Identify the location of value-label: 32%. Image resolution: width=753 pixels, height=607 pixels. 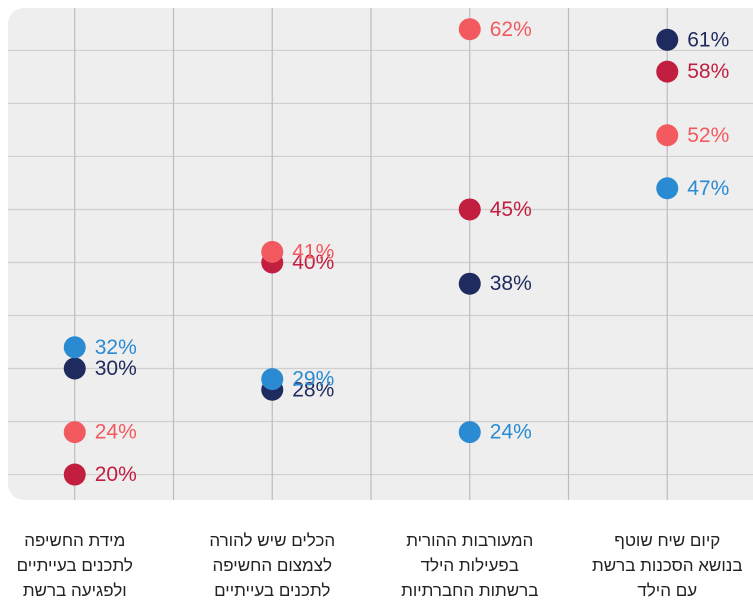
(116, 347).